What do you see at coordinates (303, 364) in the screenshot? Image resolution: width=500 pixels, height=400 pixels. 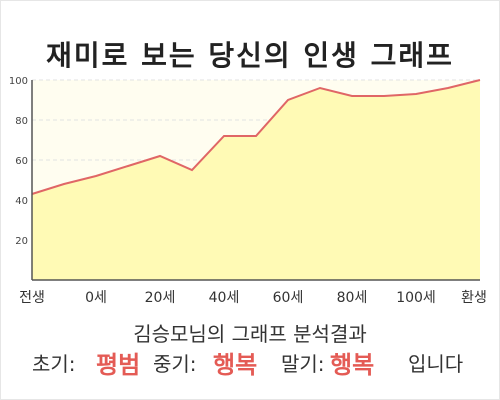 I see `late-label: 말기:` at bounding box center [303, 364].